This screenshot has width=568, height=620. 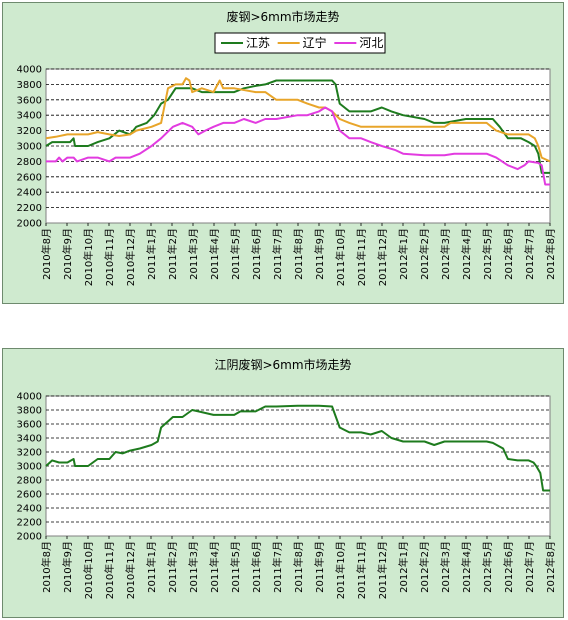 I want to click on legend-label: 江苏, so click(x=258, y=43).